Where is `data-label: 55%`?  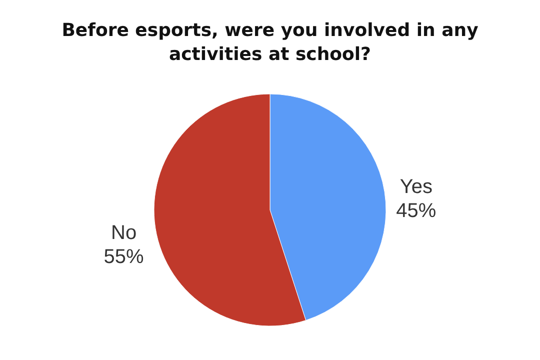 data-label: 55% is located at coordinates (124, 257).